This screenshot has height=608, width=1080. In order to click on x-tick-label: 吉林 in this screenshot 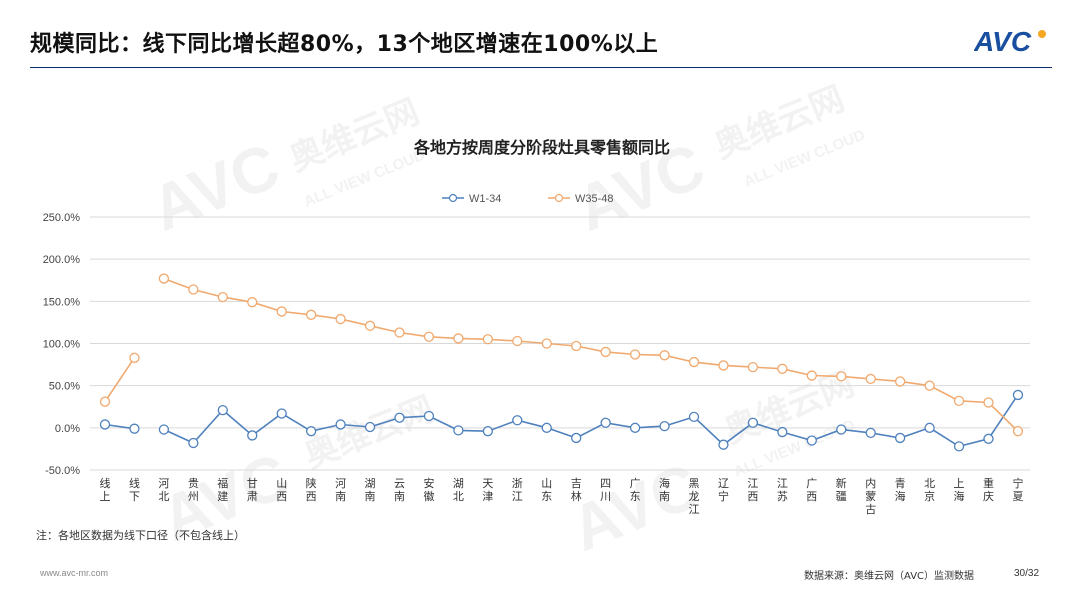, I will do `click(576, 490)`.